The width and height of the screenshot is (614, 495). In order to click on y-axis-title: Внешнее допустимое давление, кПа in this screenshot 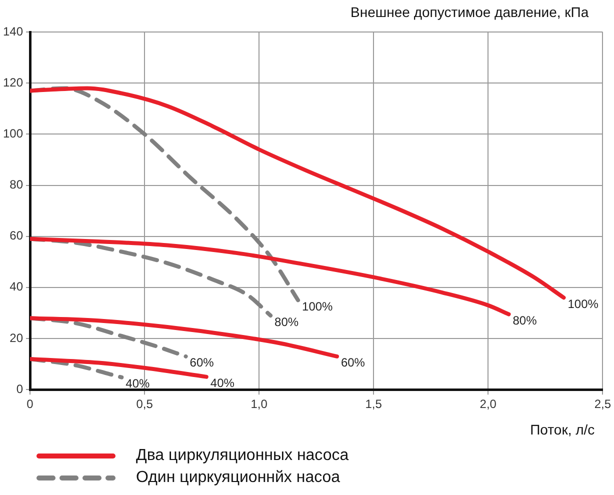, I will do `click(469, 12)`.